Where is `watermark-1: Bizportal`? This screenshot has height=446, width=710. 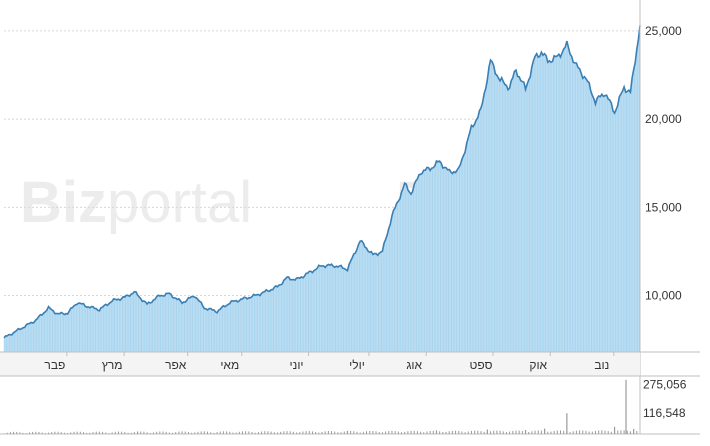 watermark-1: Bizportal is located at coordinates (136, 202).